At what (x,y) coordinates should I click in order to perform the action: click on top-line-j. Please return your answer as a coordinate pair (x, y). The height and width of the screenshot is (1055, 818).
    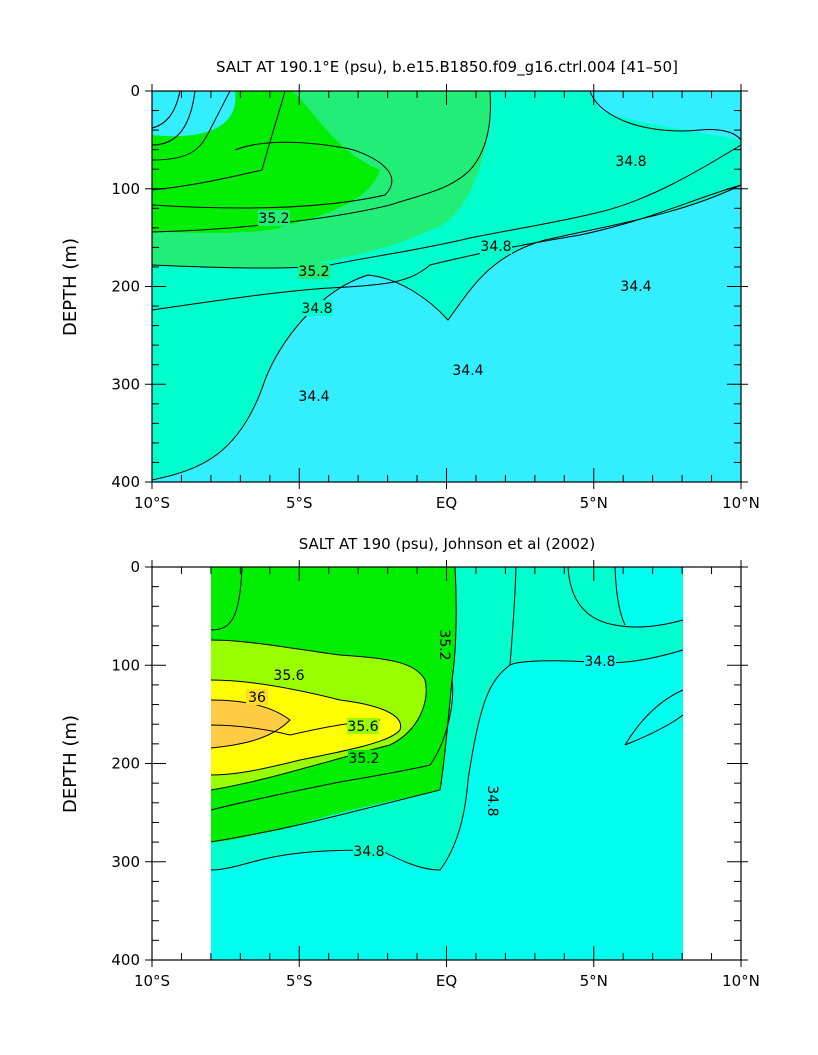
    Looking at the image, I should click on (665, 115).